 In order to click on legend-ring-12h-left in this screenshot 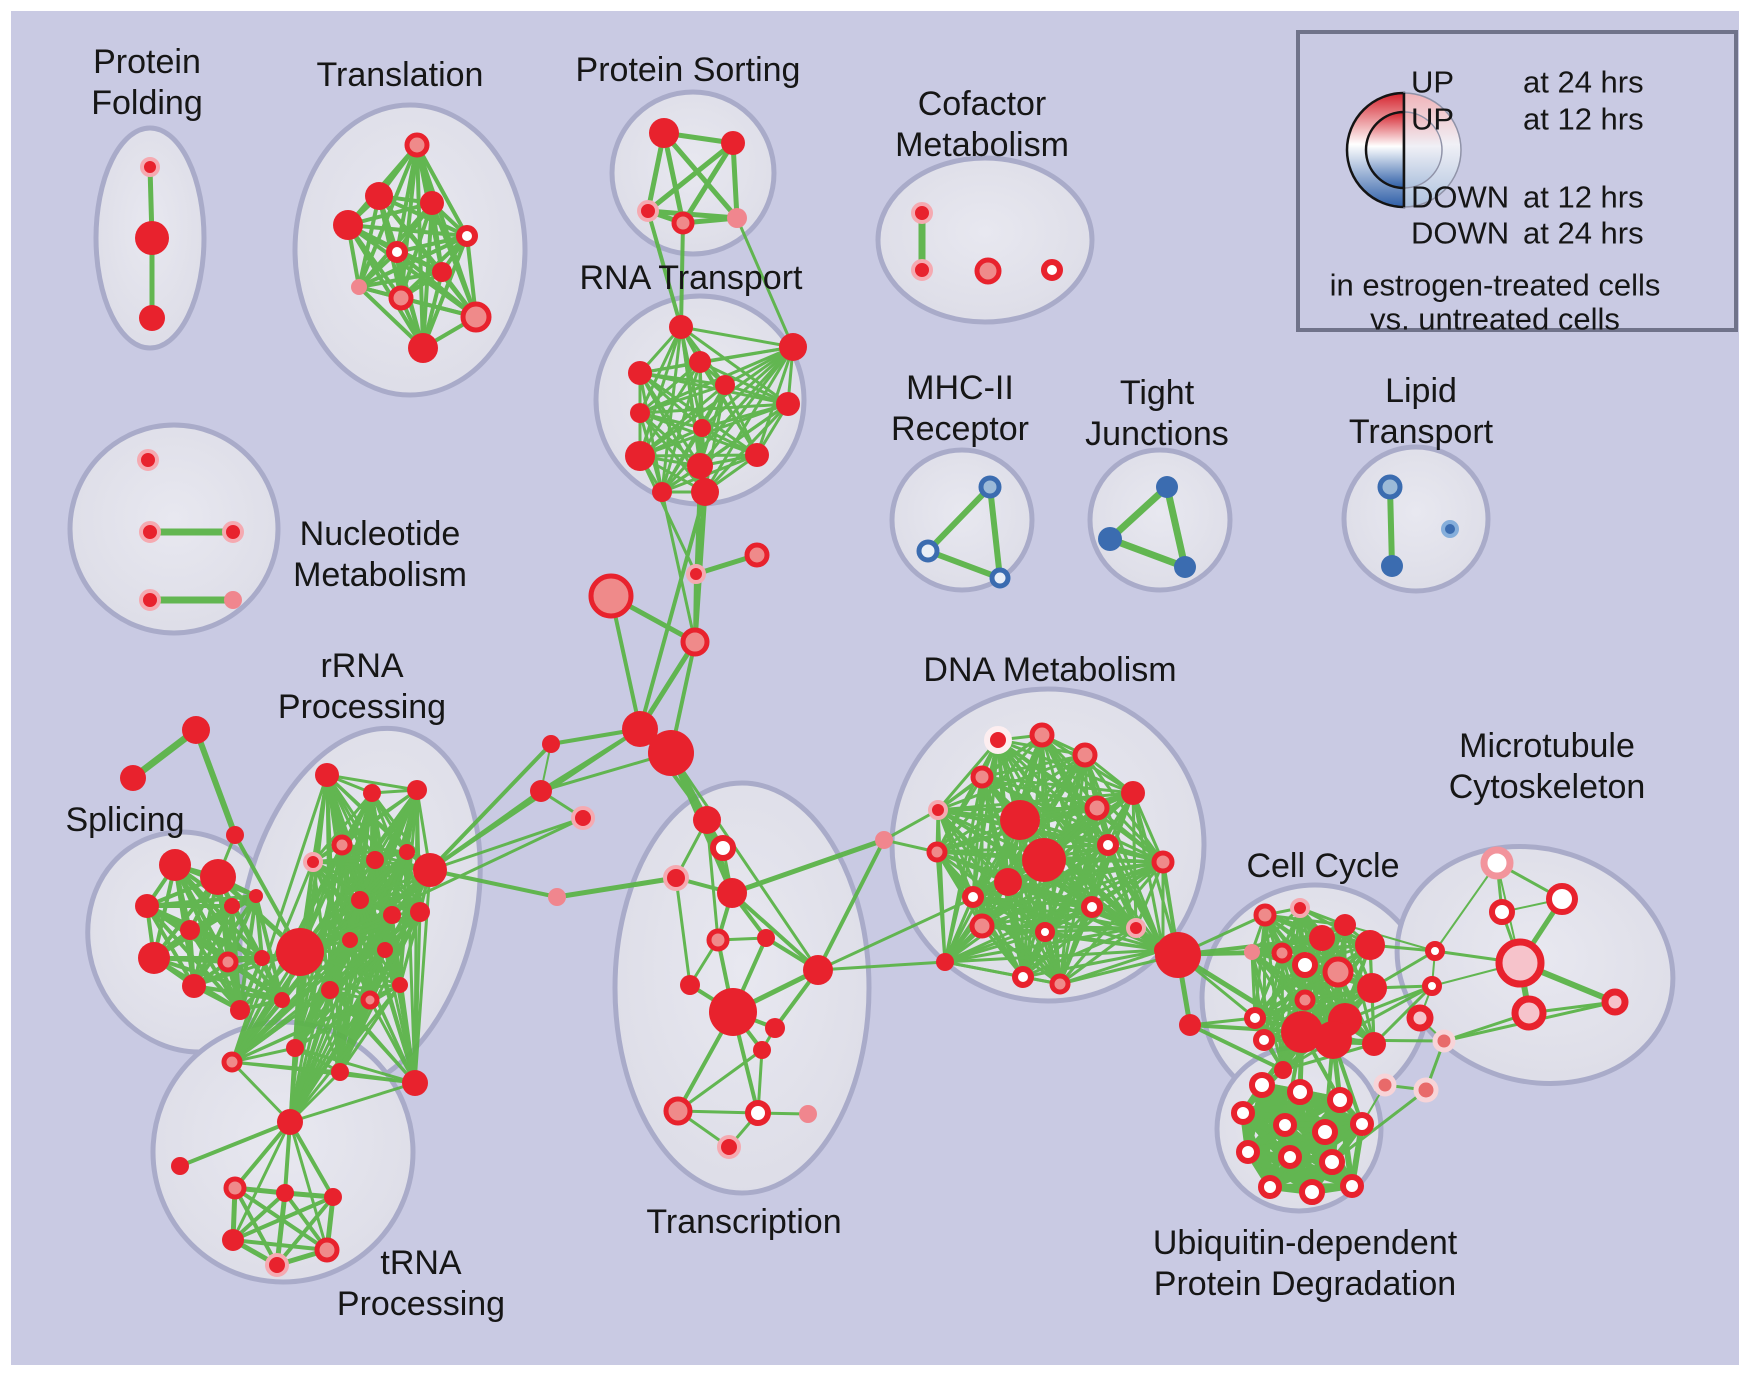, I will do `click(1385, 150)`.